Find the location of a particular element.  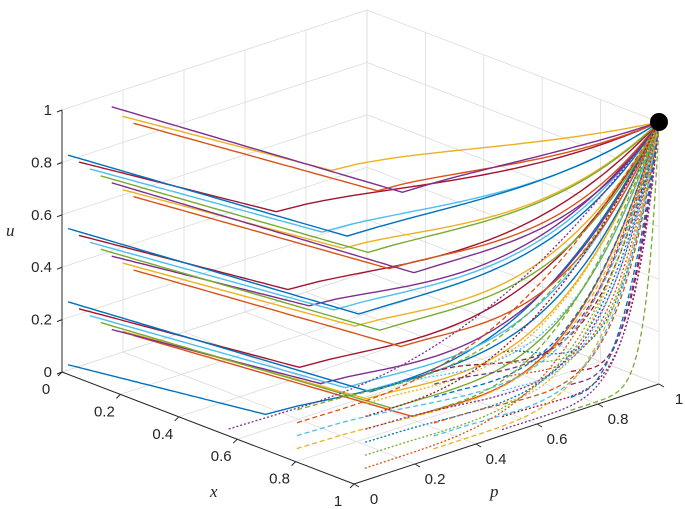

p-tick-label: 0 is located at coordinates (374, 499).